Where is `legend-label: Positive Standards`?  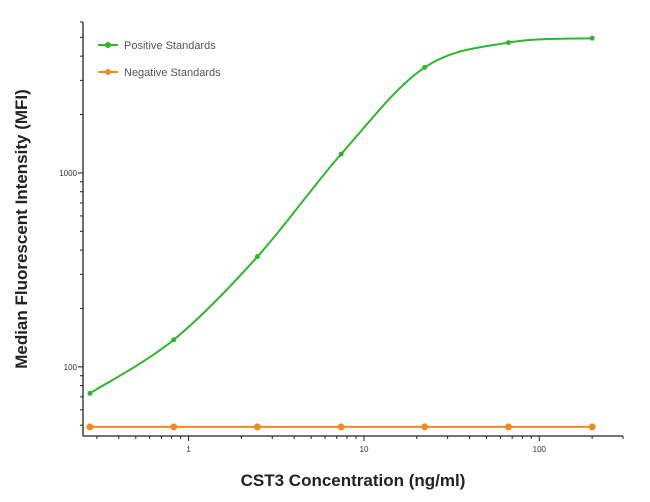 legend-label: Positive Standards is located at coordinates (170, 46).